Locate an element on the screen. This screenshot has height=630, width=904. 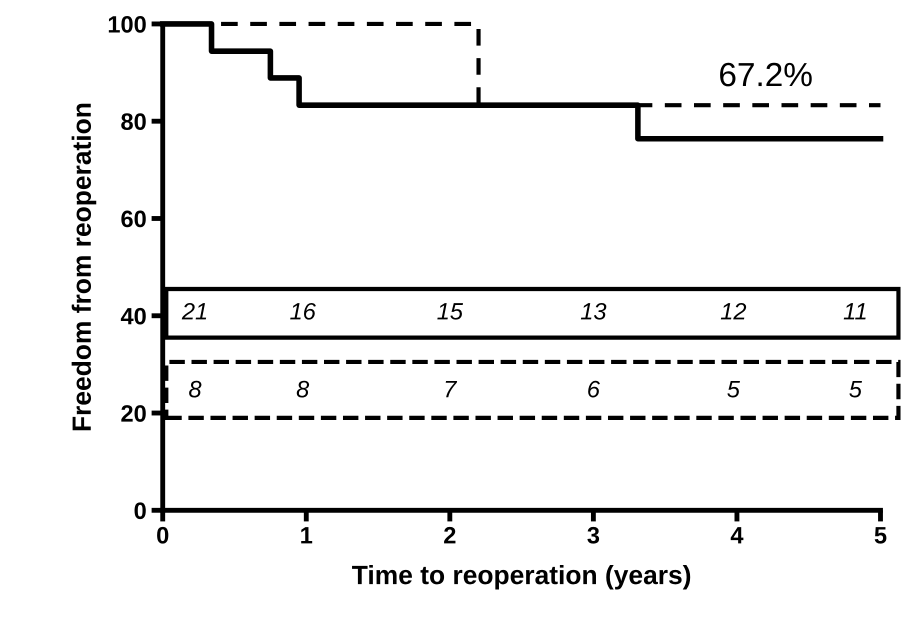
x-axis-title: Time to reoperation (years) is located at coordinates (521, 577).